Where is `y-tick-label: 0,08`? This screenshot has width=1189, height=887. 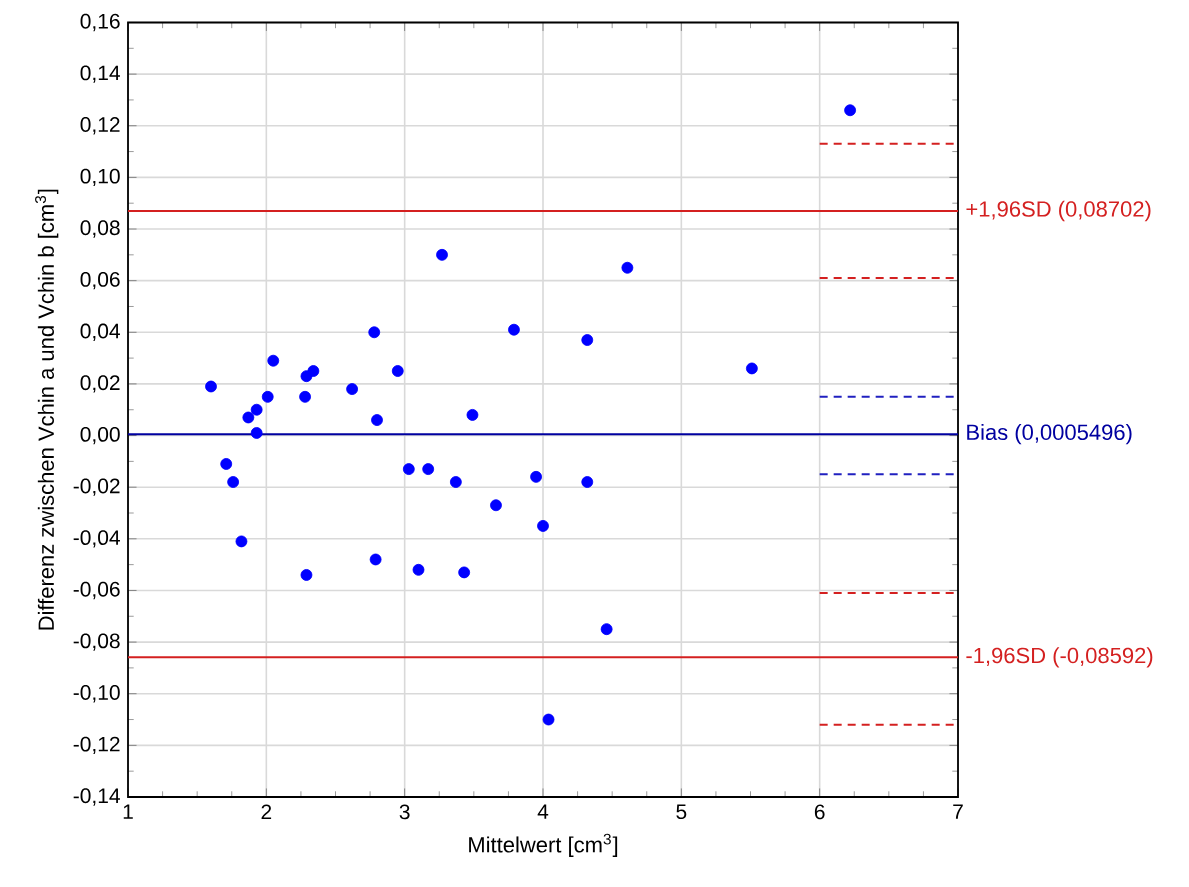 y-tick-label: 0,08 is located at coordinates (100, 229).